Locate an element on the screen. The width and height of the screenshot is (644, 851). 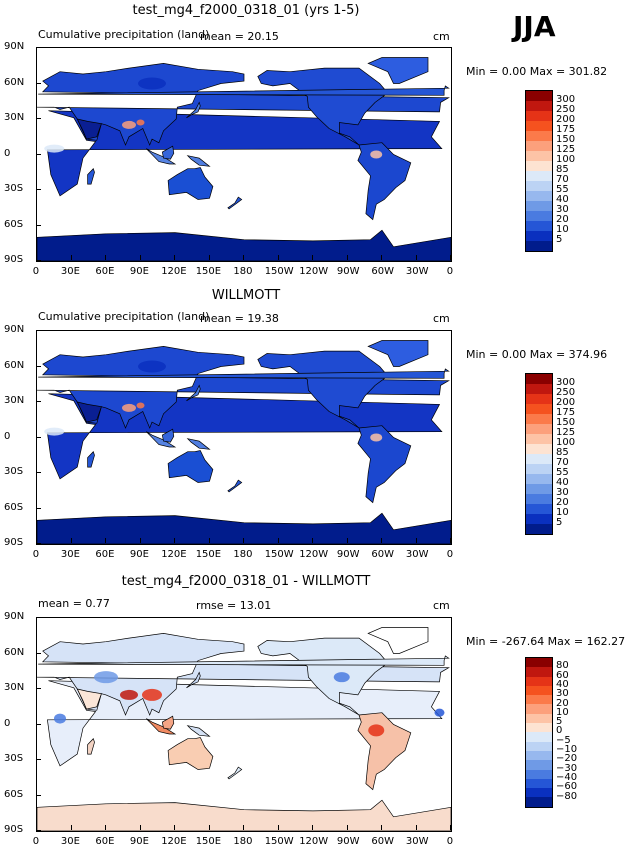
lat-tick-label: 30S is located at coordinates (14, 188).